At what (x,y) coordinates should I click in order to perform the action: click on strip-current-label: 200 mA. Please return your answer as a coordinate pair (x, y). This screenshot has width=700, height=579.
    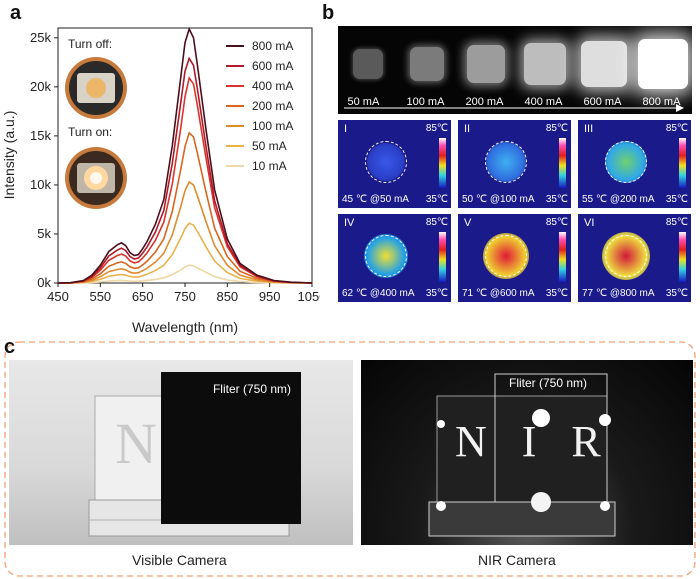
    Looking at the image, I should click on (484, 102).